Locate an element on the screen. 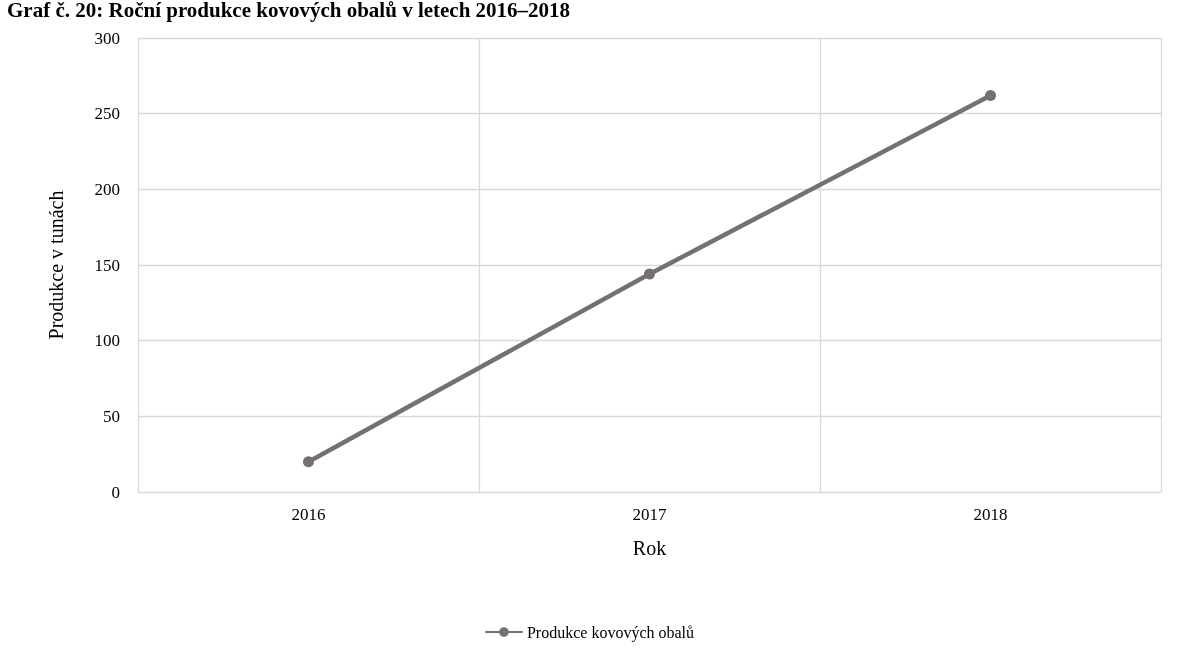  chart-title: Graf č. 20: Roční produkce kovových obalů v letech 2016–2018 is located at coordinates (289, 11).